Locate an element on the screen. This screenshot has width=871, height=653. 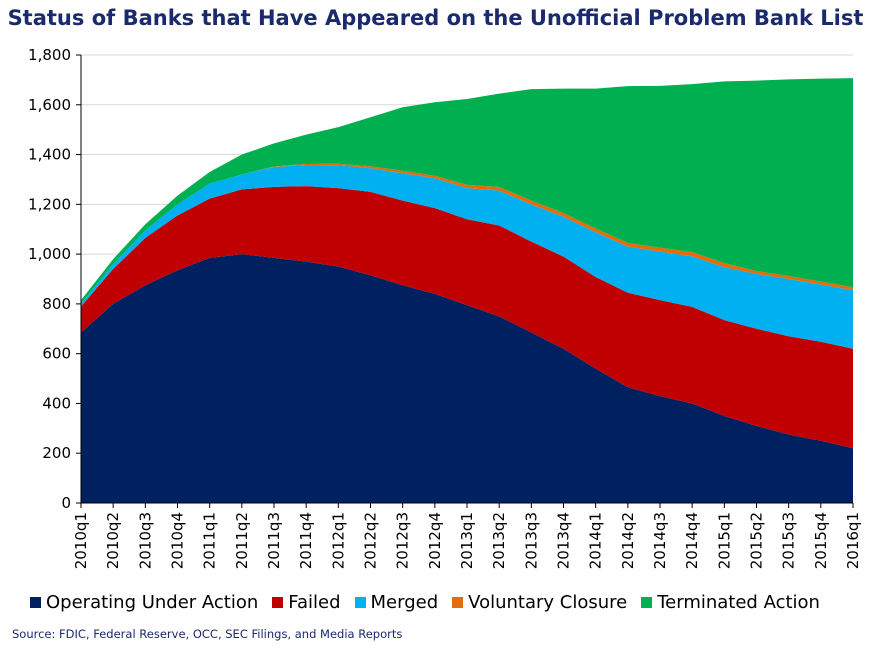
y-tick-label: 800 is located at coordinates (56, 304).